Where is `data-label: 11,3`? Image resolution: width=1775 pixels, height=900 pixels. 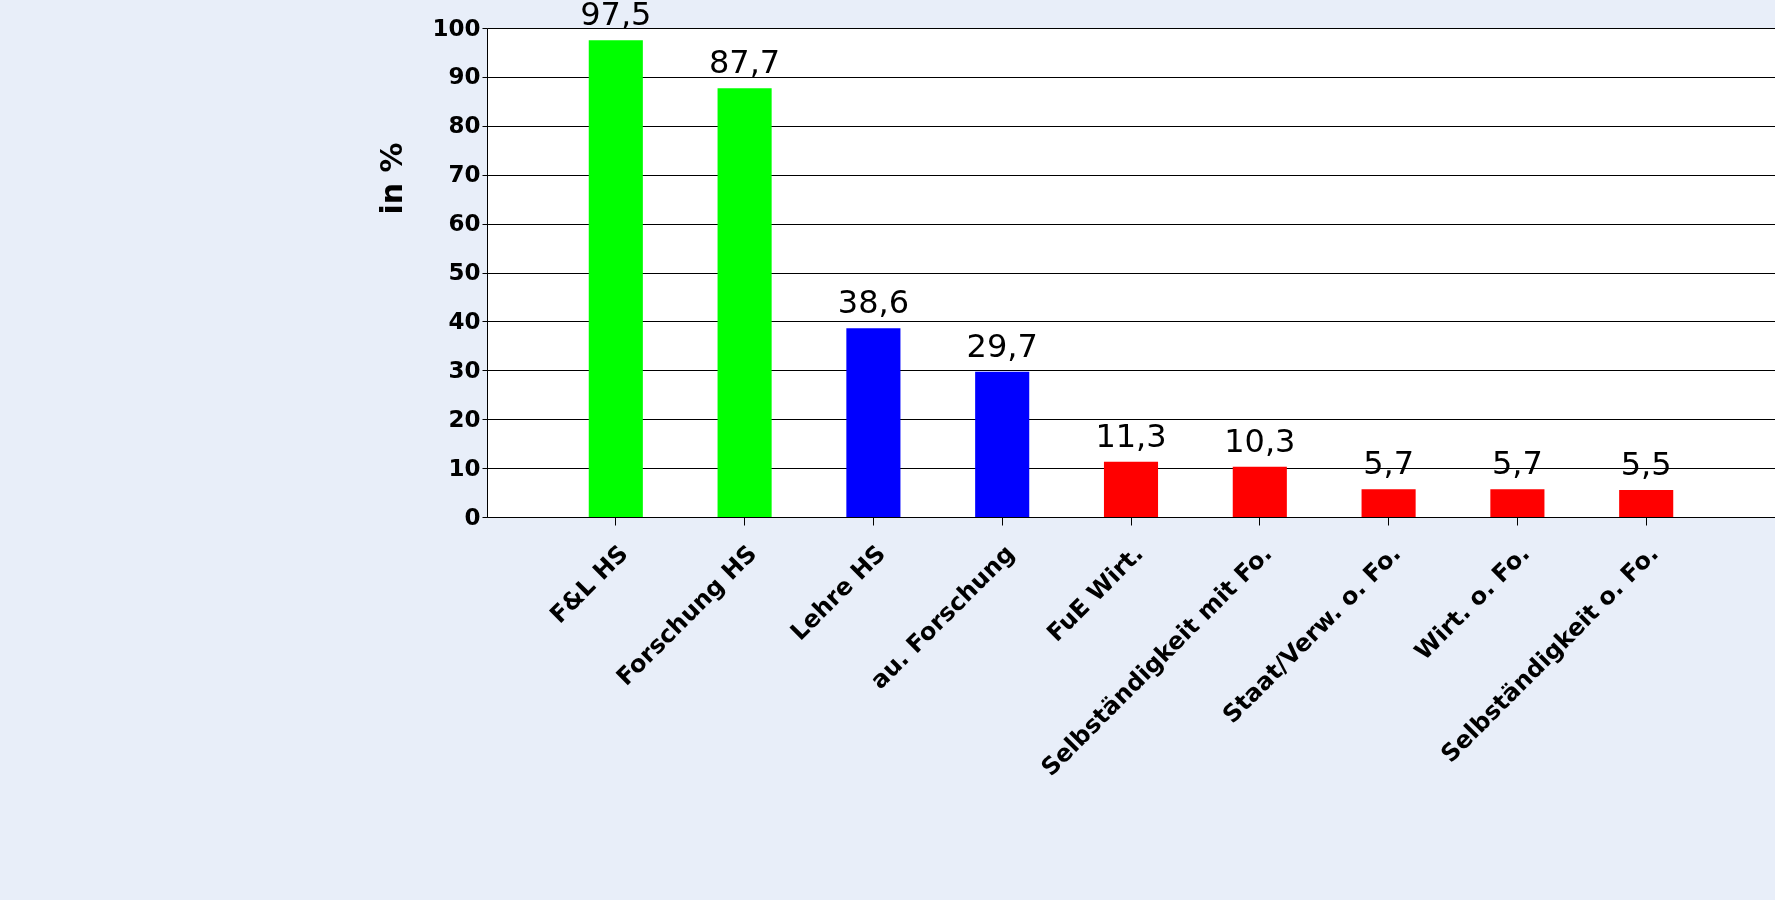 data-label: 11,3 is located at coordinates (1131, 435).